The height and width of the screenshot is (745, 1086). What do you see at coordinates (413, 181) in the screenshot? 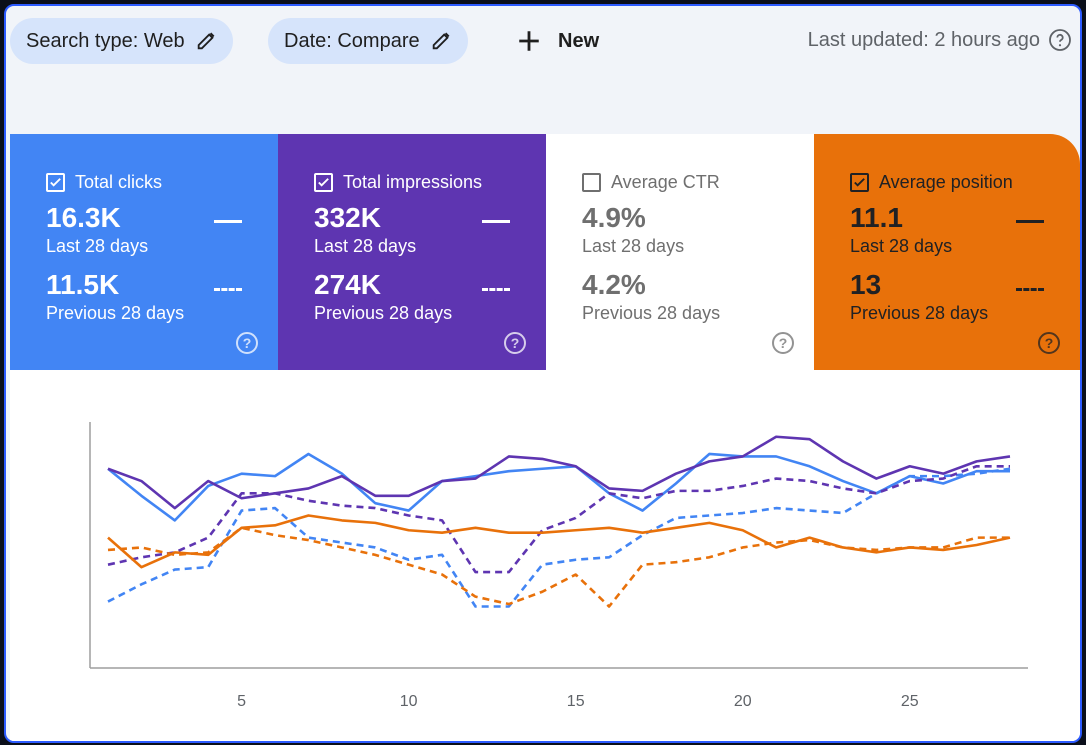
I see `card-title: Total impressions` at bounding box center [413, 181].